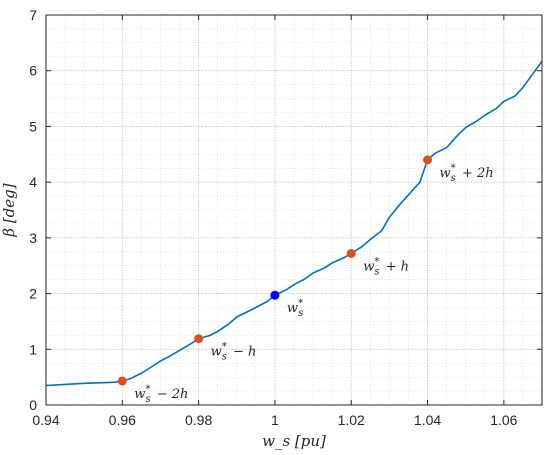  What do you see at coordinates (45, 420) in the screenshot?
I see `x-tick-label: 0.94` at bounding box center [45, 420].